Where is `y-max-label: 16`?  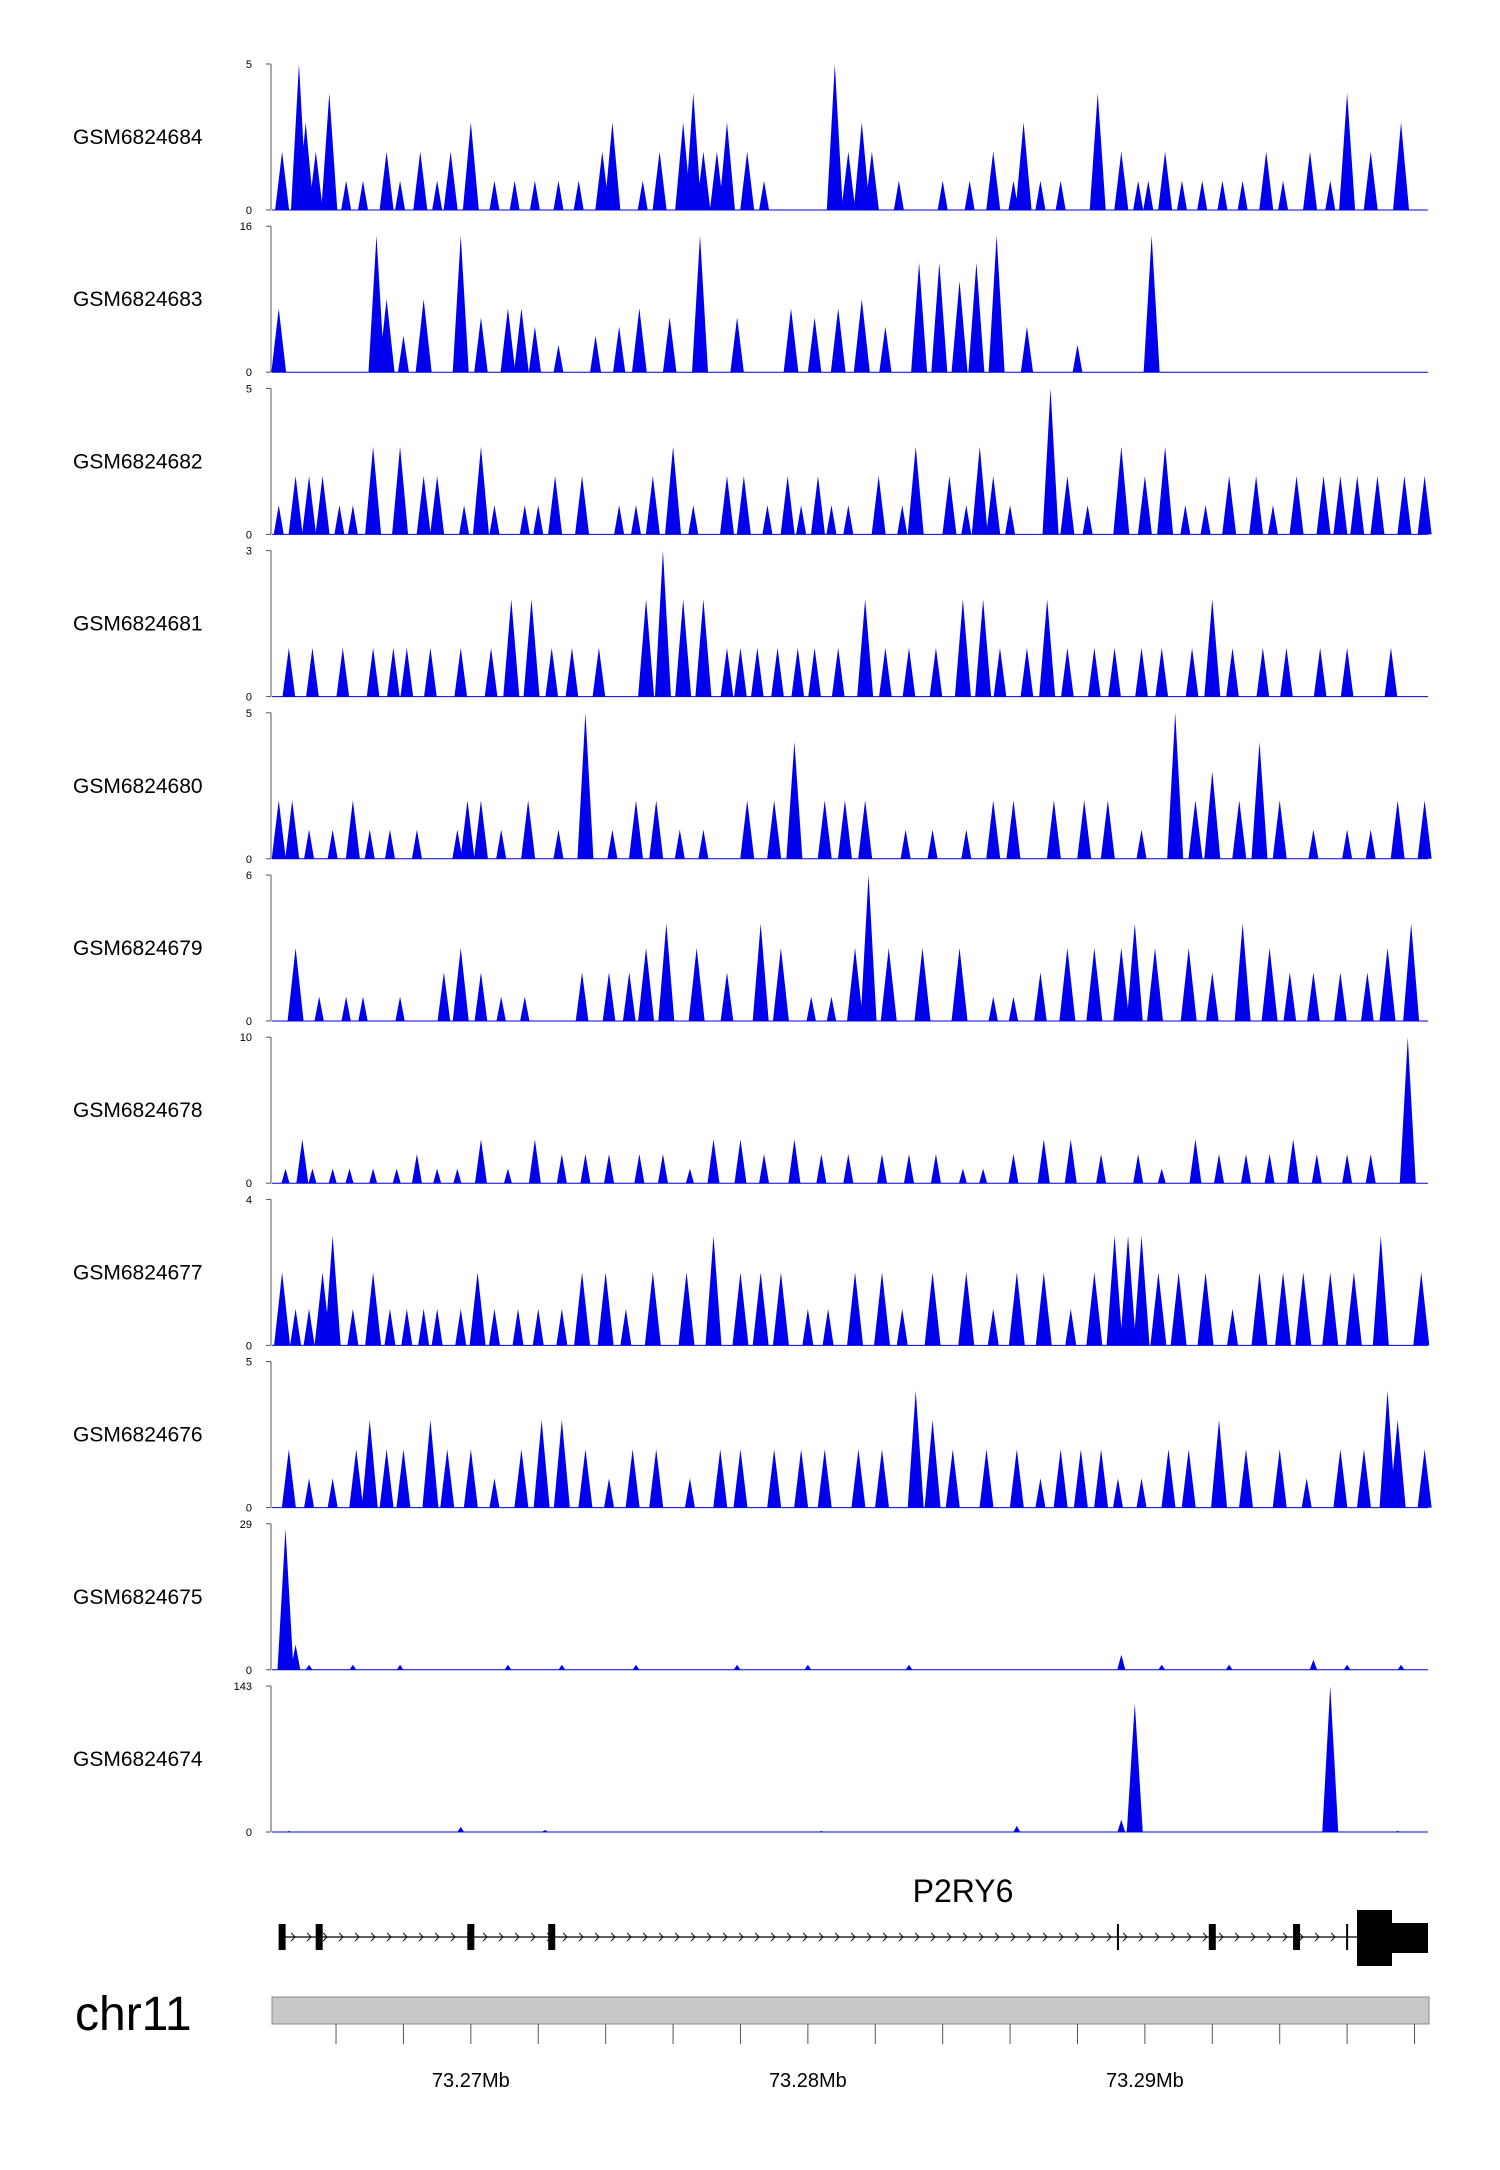
y-max-label: 16 is located at coordinates (246, 227).